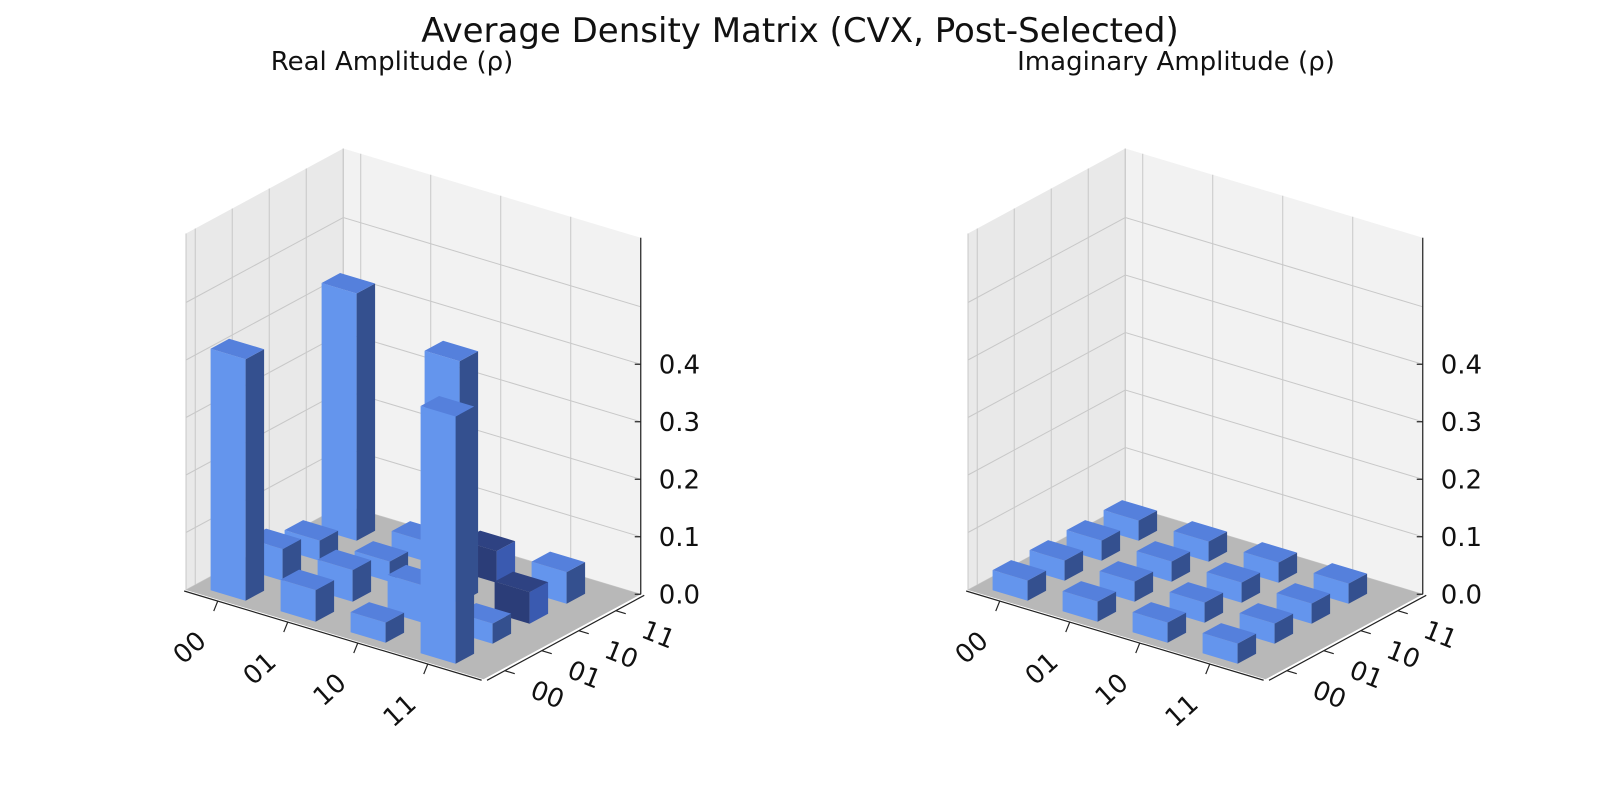 The image size is (1600, 804). What do you see at coordinates (392, 62) in the screenshot?
I see `panel-title: Real Amplitude (ρ)` at bounding box center [392, 62].